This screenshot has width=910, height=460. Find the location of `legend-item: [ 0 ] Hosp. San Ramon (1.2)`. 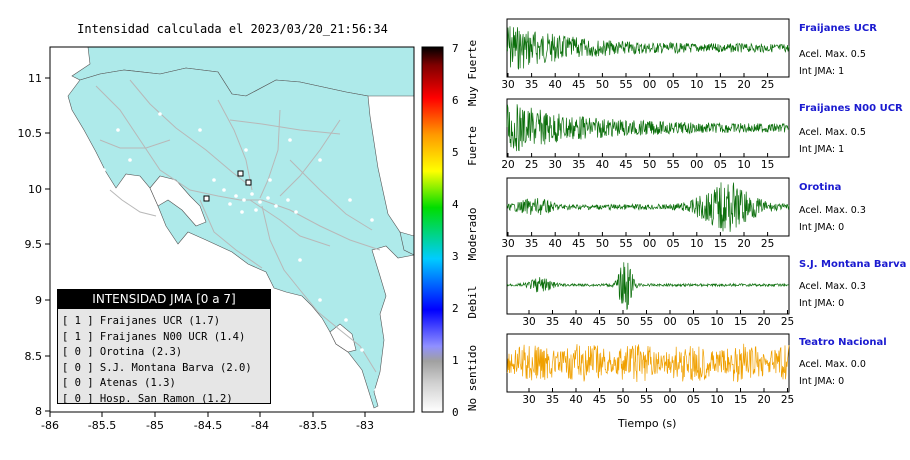

legend-item: [ 0 ] Hosp. San Ramon (1.2) is located at coordinates (147, 398).